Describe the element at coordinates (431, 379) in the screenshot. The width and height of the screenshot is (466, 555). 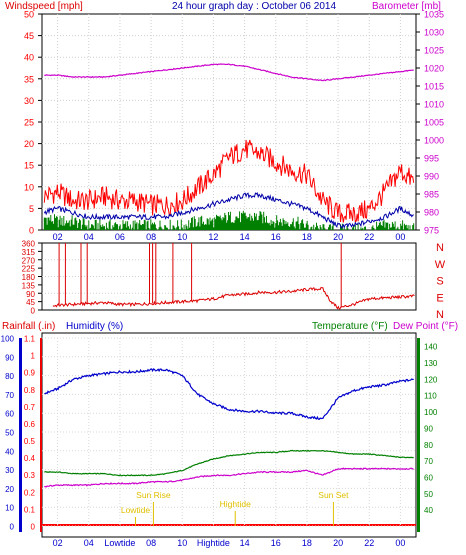
I see `temperature-y-tick-label: 120` at that location.